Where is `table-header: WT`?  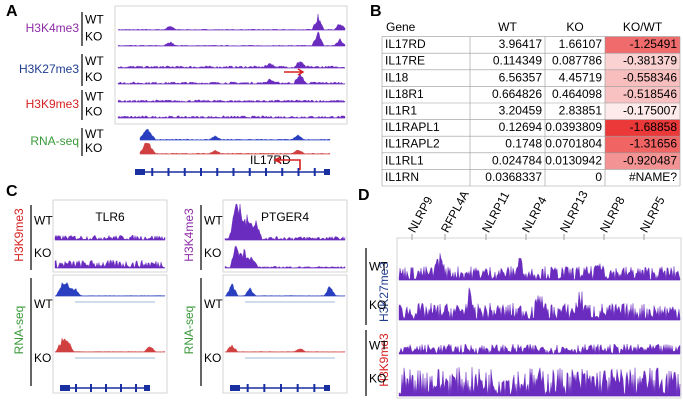
table-header: WT is located at coordinates (507, 27).